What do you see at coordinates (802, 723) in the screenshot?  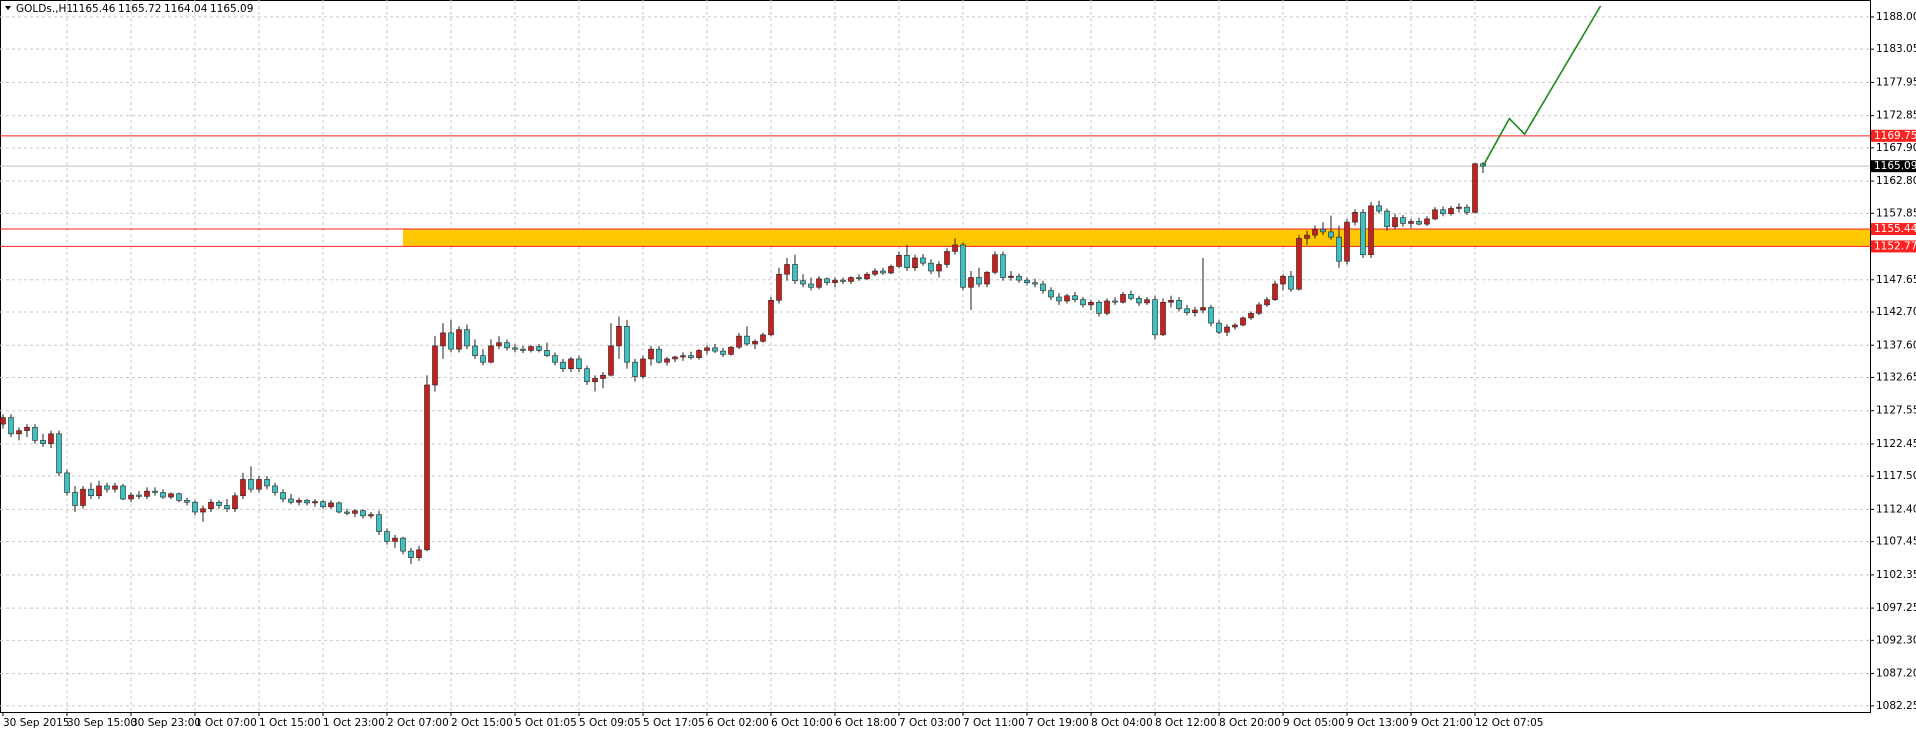 I see `x-tick-label: 6 Oct 10:00` at bounding box center [802, 723].